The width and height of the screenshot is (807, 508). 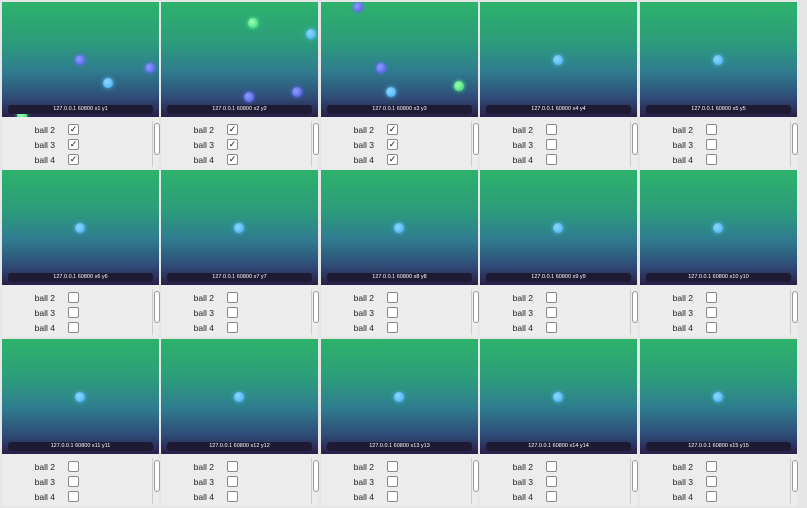 I want to click on option-row: ball 2 ✓, so click(x=74, y=130).